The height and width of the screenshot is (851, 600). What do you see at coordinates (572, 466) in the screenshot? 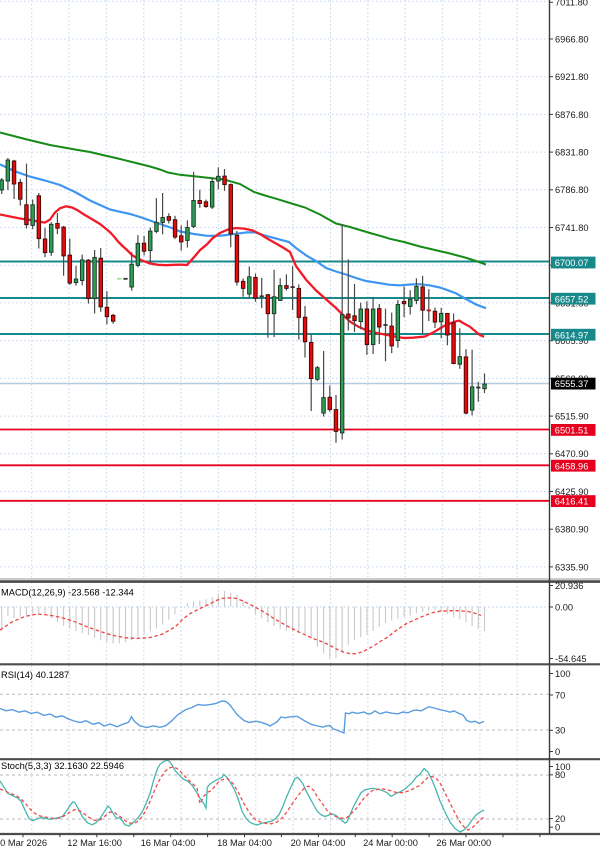
I see `svg-text: 6458.96` at bounding box center [572, 466].